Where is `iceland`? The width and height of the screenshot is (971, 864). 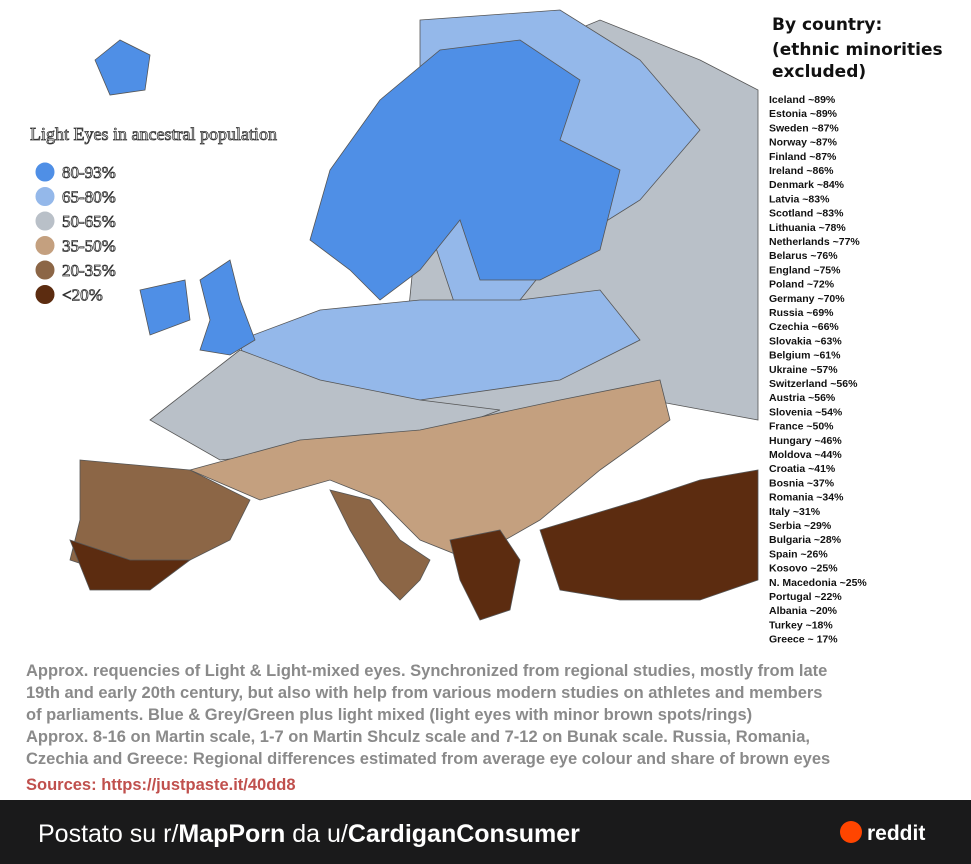 iceland is located at coordinates (122, 67).